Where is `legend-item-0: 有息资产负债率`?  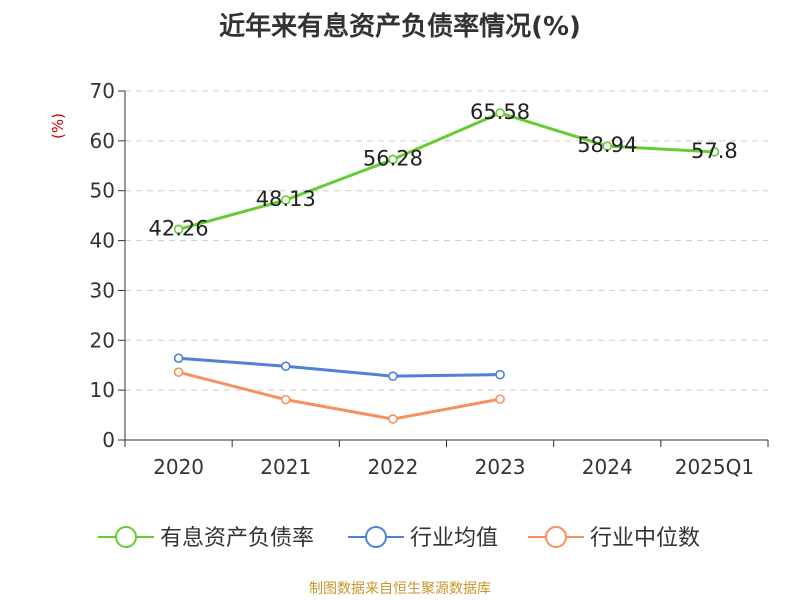 legend-item-0: 有息资产负债率 is located at coordinates (206, 538).